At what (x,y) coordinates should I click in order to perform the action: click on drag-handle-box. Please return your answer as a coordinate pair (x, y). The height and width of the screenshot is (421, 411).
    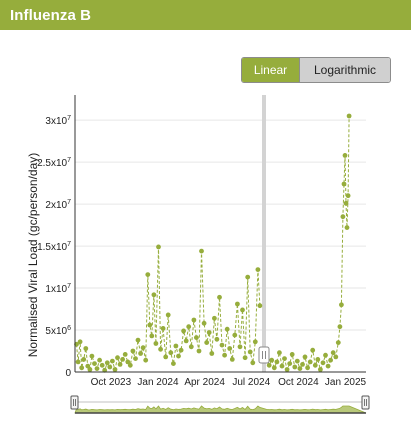
    Looking at the image, I should click on (264, 355).